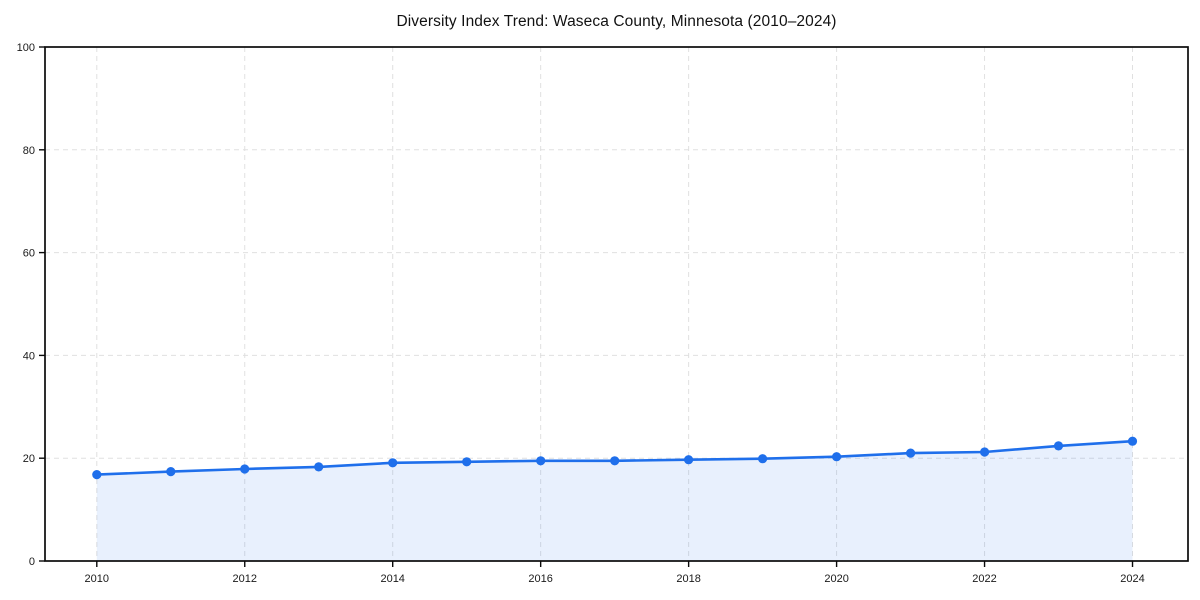 This screenshot has width=1200, height=600. Describe the element at coordinates (29, 151) in the screenshot. I see `y-tick-label-80: 80` at that location.